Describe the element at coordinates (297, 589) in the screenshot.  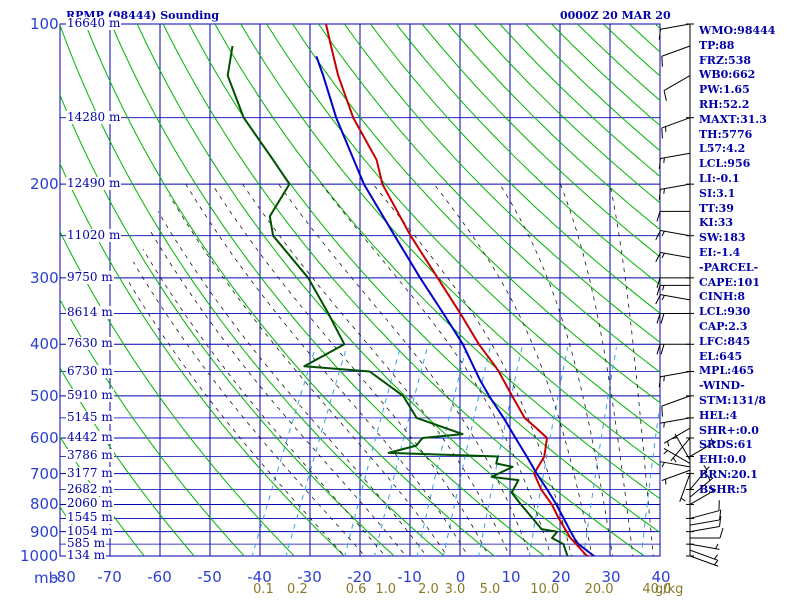
I see `mixing-ratio-tick-label: 0.2` at that location.